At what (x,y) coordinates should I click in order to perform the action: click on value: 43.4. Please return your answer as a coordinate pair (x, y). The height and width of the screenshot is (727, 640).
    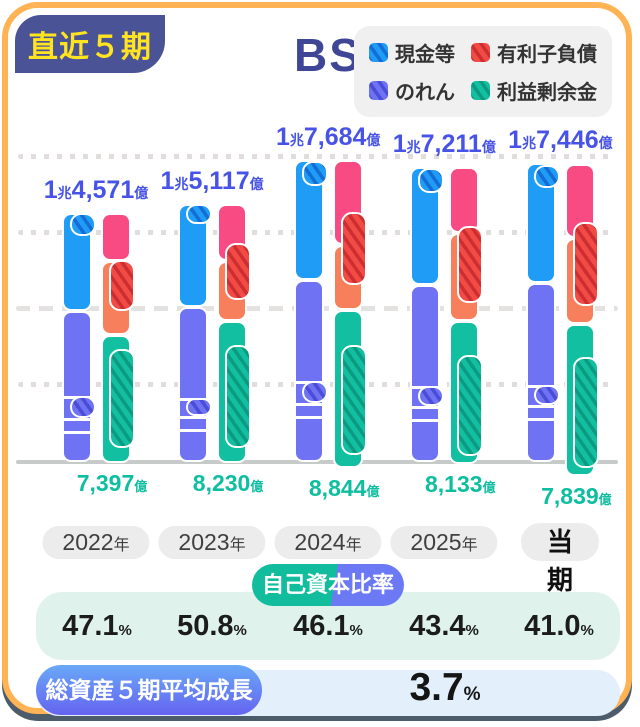
    Looking at the image, I should click on (437, 626).